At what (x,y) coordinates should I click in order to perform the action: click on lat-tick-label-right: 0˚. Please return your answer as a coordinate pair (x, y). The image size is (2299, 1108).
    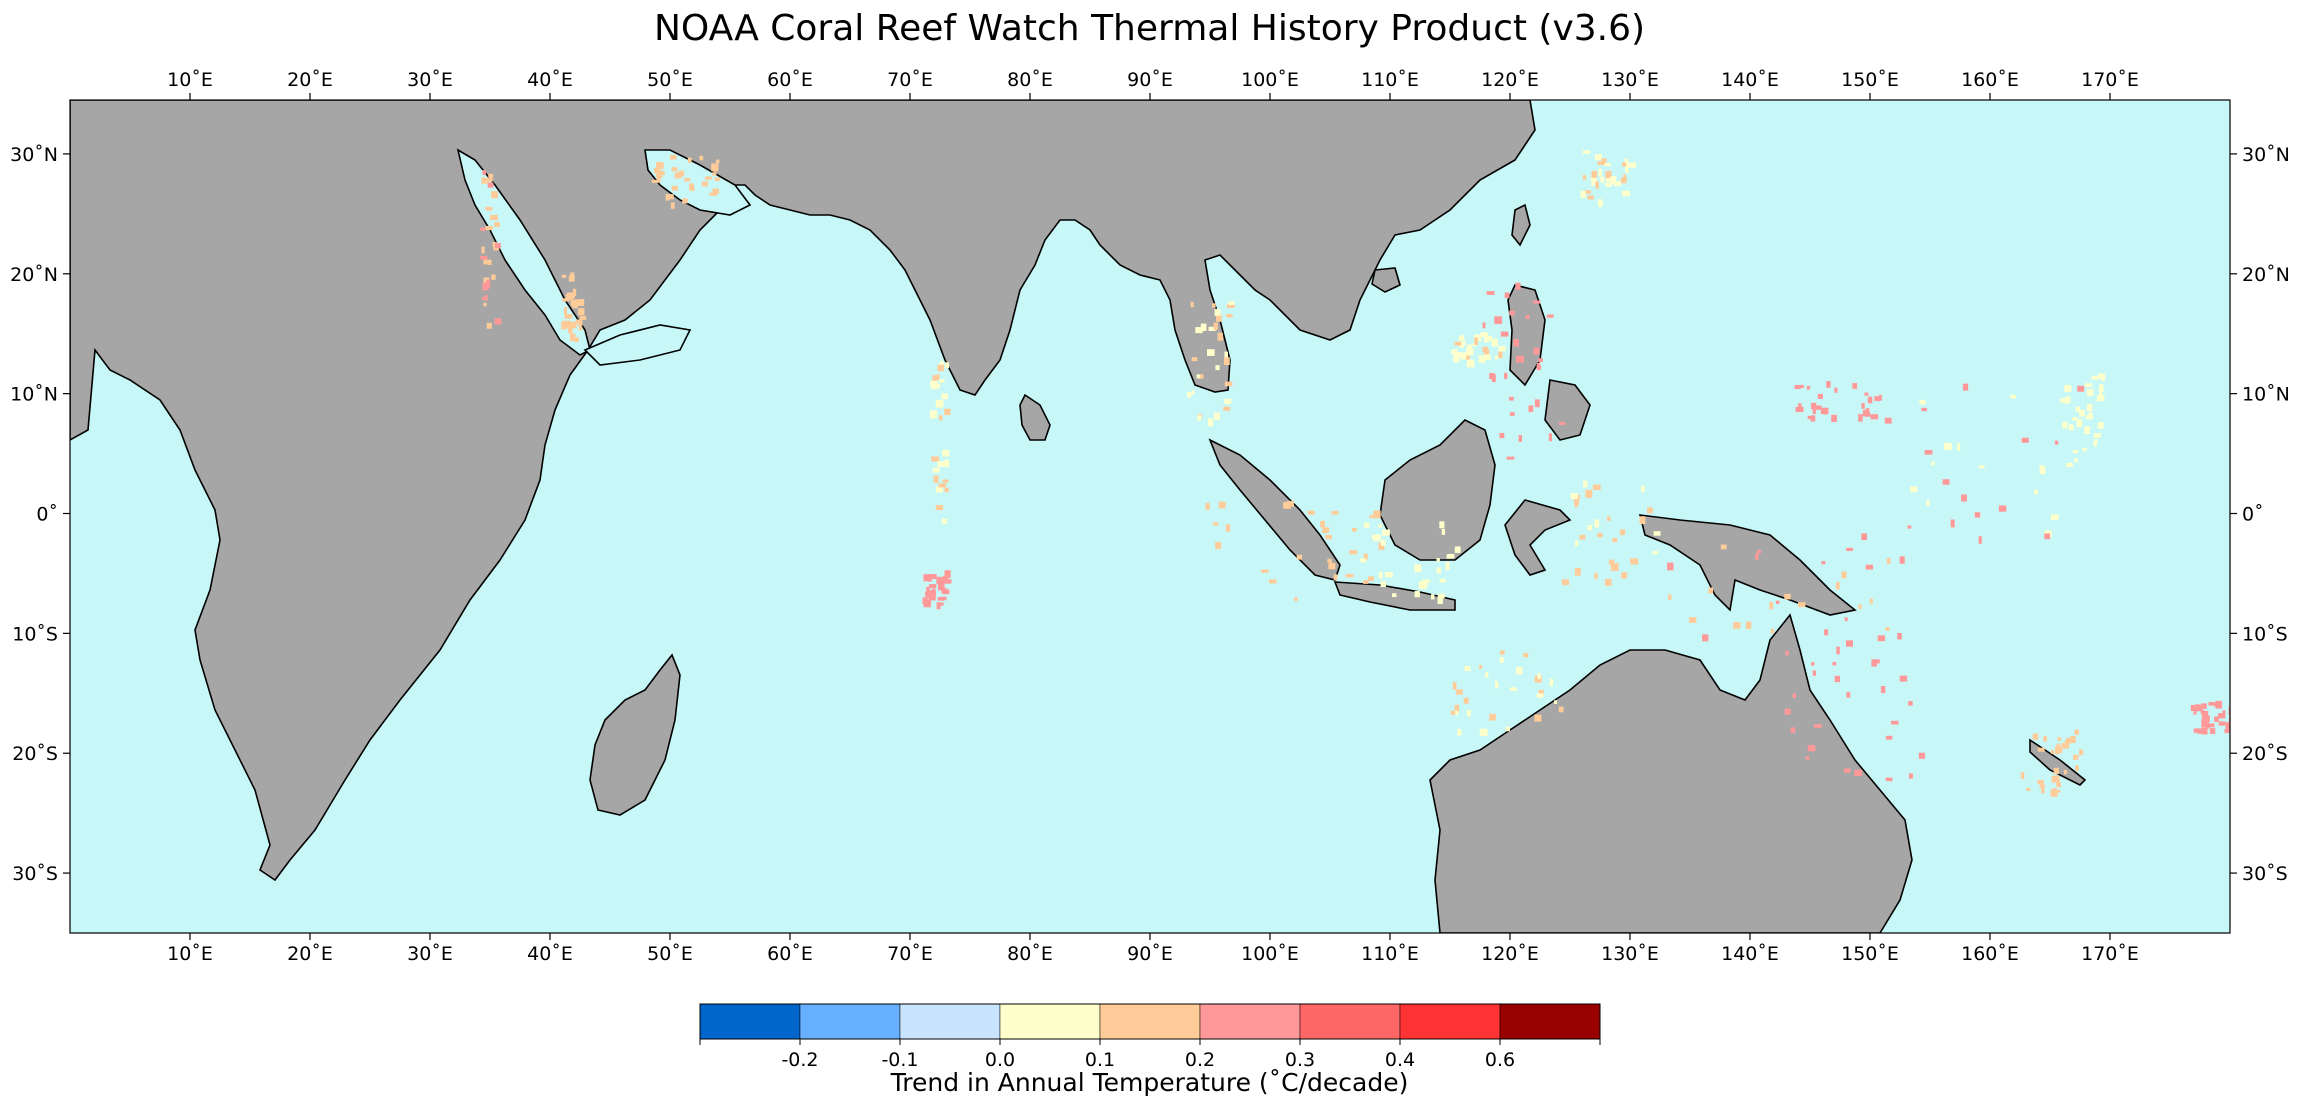
    Looking at the image, I should click on (2253, 515).